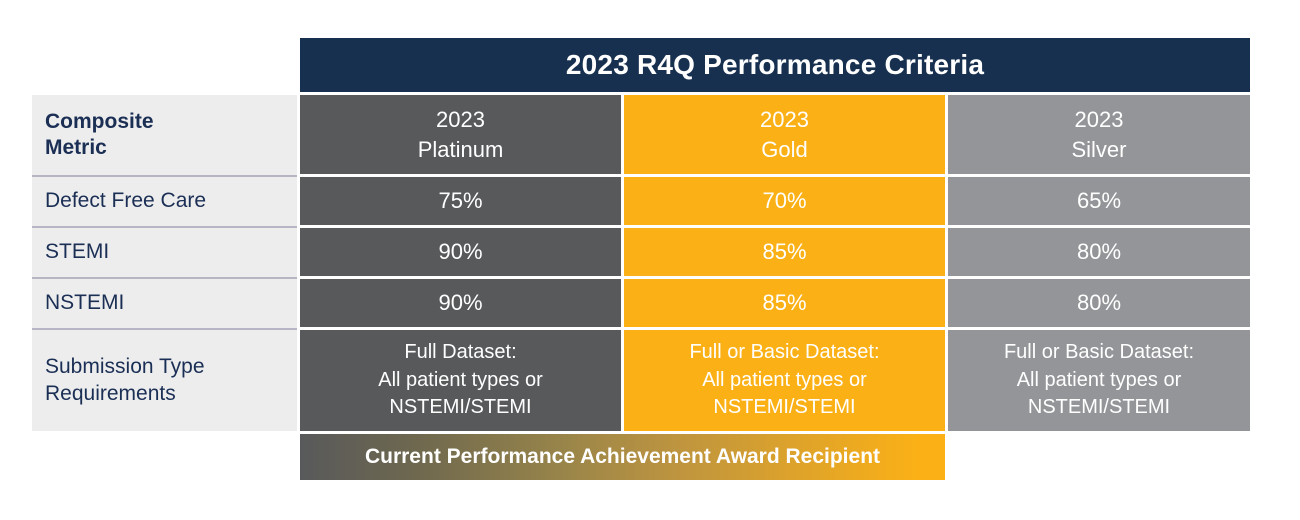 The width and height of the screenshot is (1300, 520). What do you see at coordinates (460, 134) in the screenshot?
I see `column-header-platinum: 2023 Platinum` at bounding box center [460, 134].